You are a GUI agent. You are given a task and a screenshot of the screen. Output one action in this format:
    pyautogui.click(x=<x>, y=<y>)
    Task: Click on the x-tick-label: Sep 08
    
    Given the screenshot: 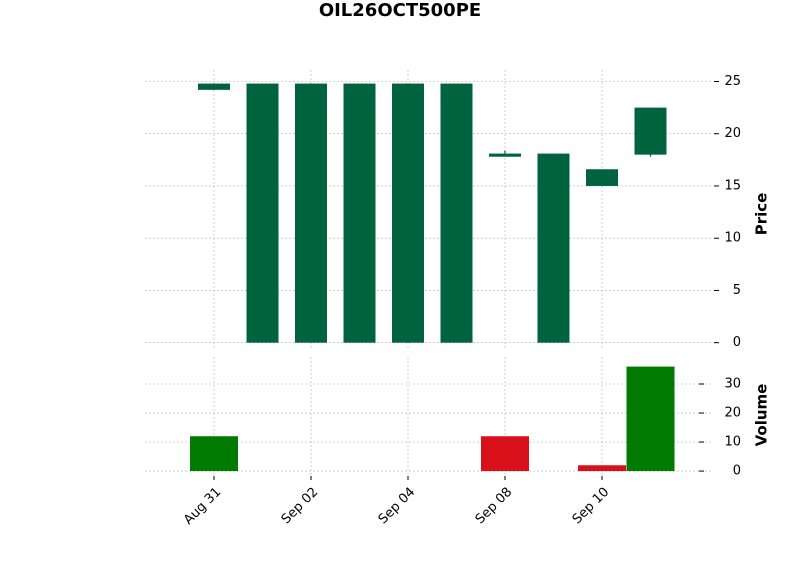 What is the action you would take?
    pyautogui.click(x=494, y=506)
    